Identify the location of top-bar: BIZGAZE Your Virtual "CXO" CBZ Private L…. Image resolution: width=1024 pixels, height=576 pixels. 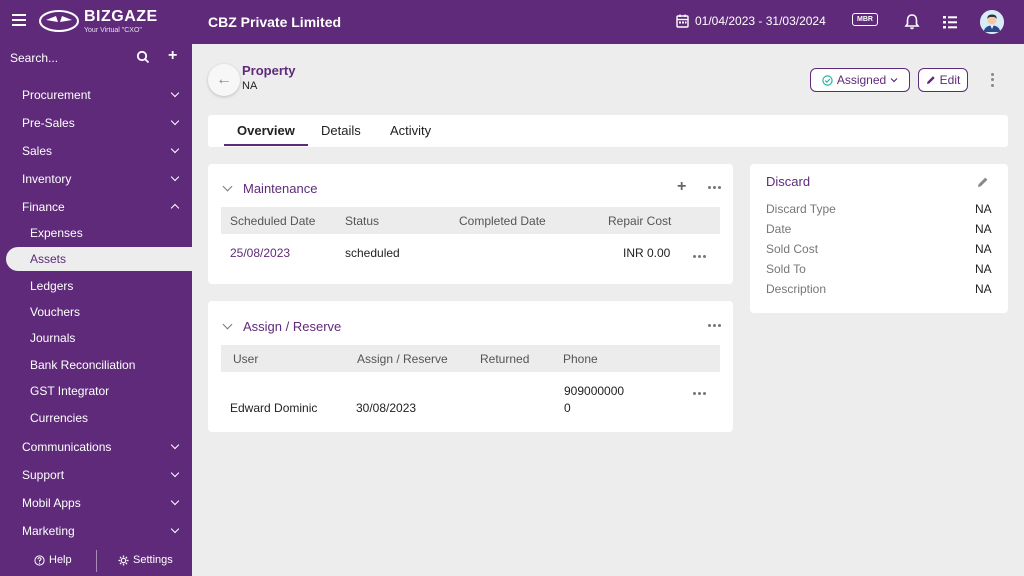
(512, 22).